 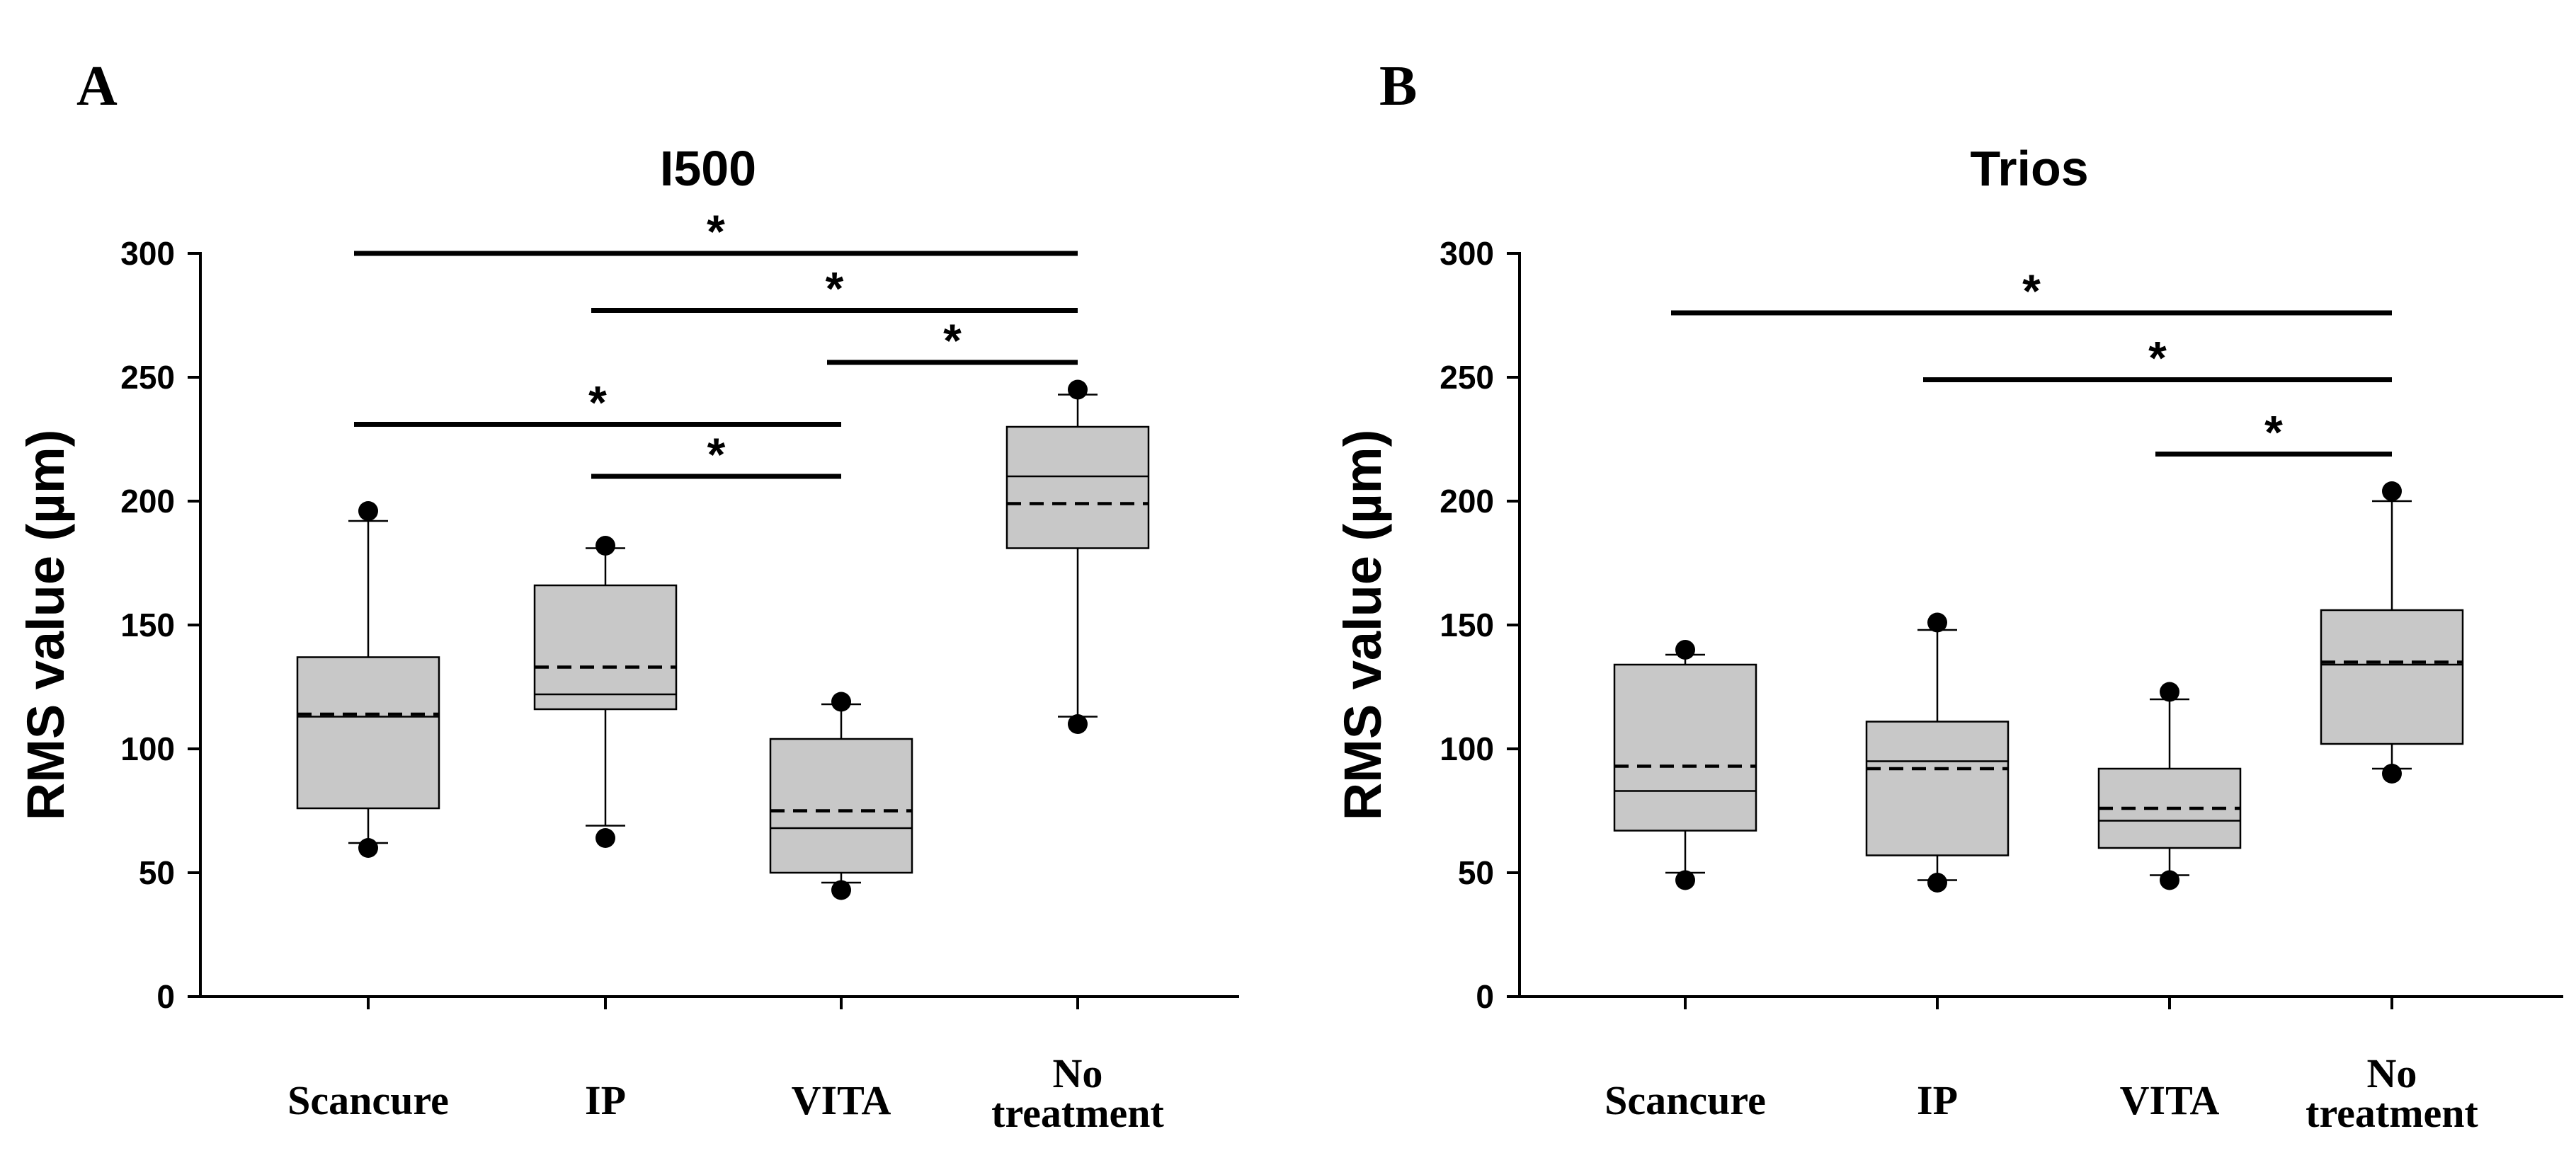 I want to click on panel-letter: A, so click(x=97, y=86).